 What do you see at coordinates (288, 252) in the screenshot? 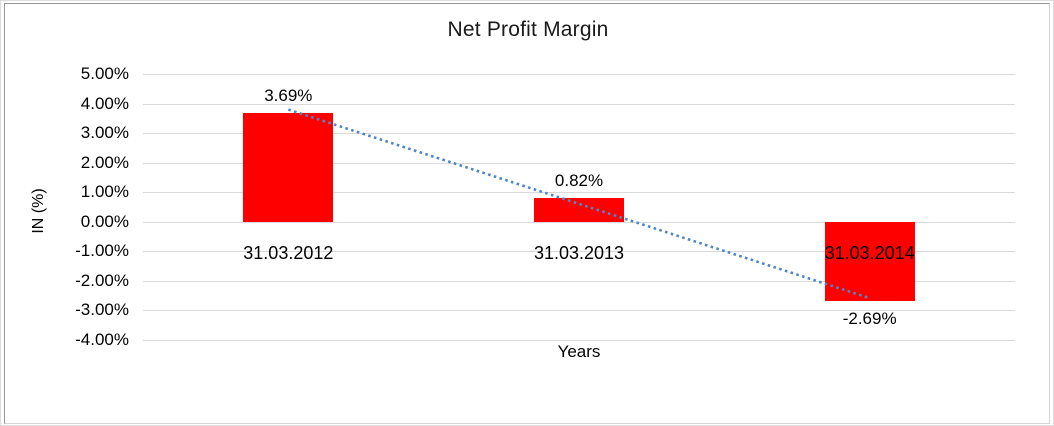
I see `x-category-label: 31.03.2012` at bounding box center [288, 252].